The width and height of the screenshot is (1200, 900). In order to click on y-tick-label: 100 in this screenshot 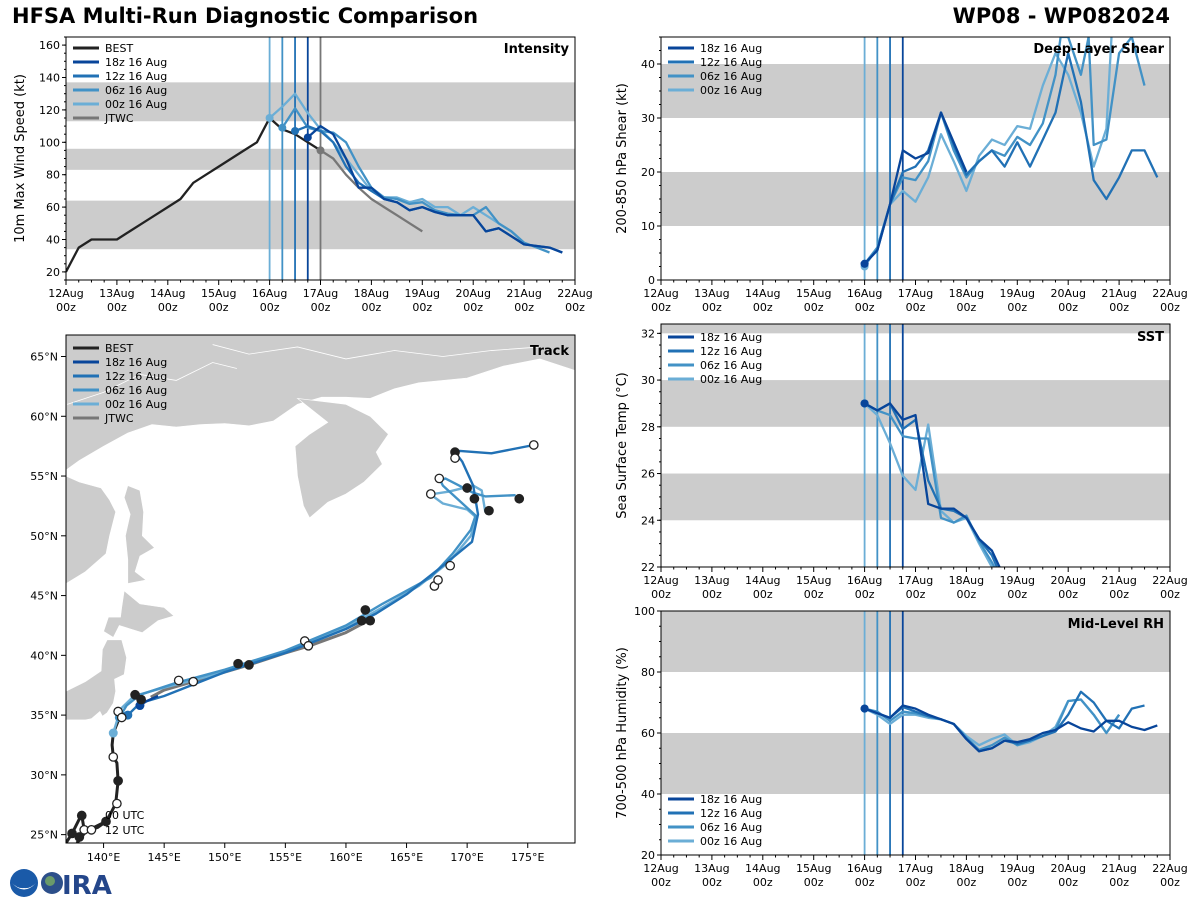, I will do `click(644, 611)`.